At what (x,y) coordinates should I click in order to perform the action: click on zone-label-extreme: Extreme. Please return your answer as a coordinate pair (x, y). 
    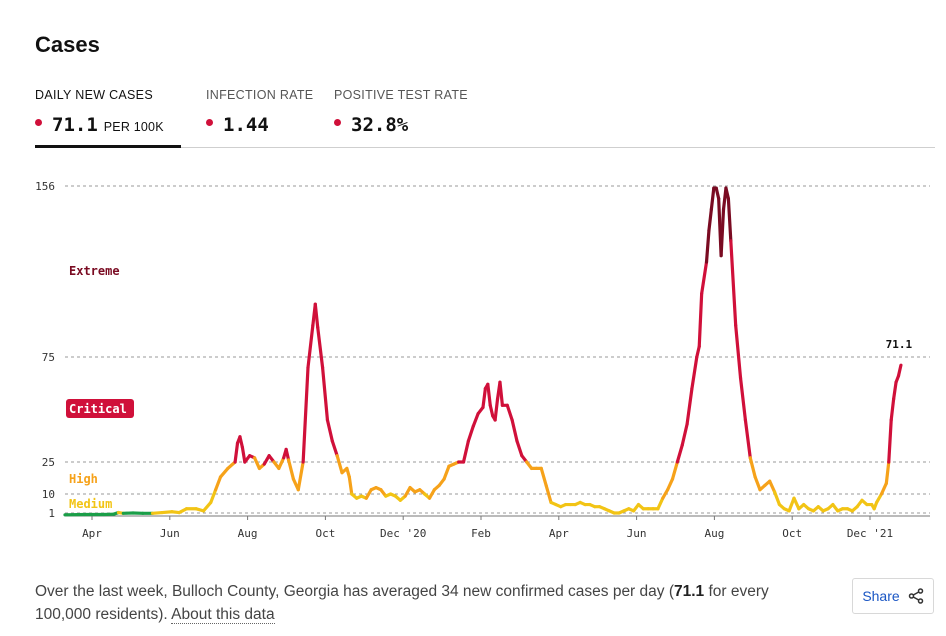
    Looking at the image, I should click on (94, 271).